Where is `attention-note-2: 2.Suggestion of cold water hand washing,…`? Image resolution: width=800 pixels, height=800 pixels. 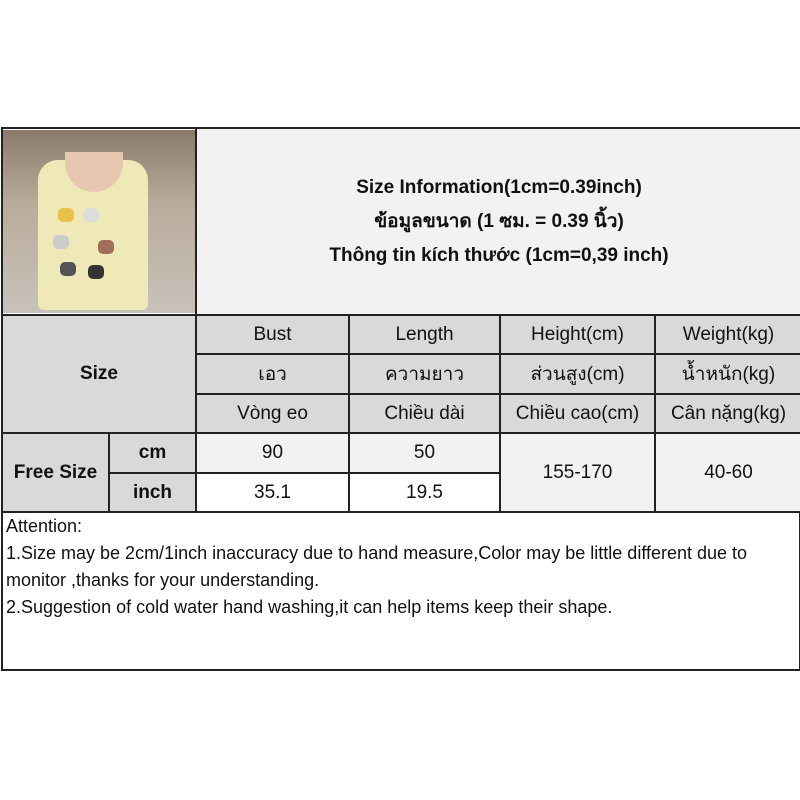
attention-note-2: 2.Suggestion of cold water hand washing,… is located at coordinates (309, 607).